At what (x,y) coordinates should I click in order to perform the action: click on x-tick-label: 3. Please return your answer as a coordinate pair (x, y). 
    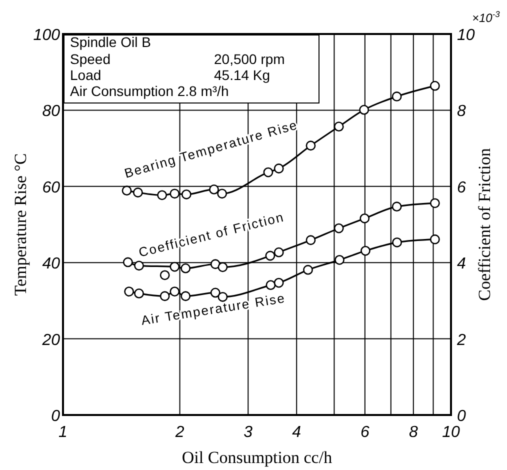
    Looking at the image, I should click on (248, 432).